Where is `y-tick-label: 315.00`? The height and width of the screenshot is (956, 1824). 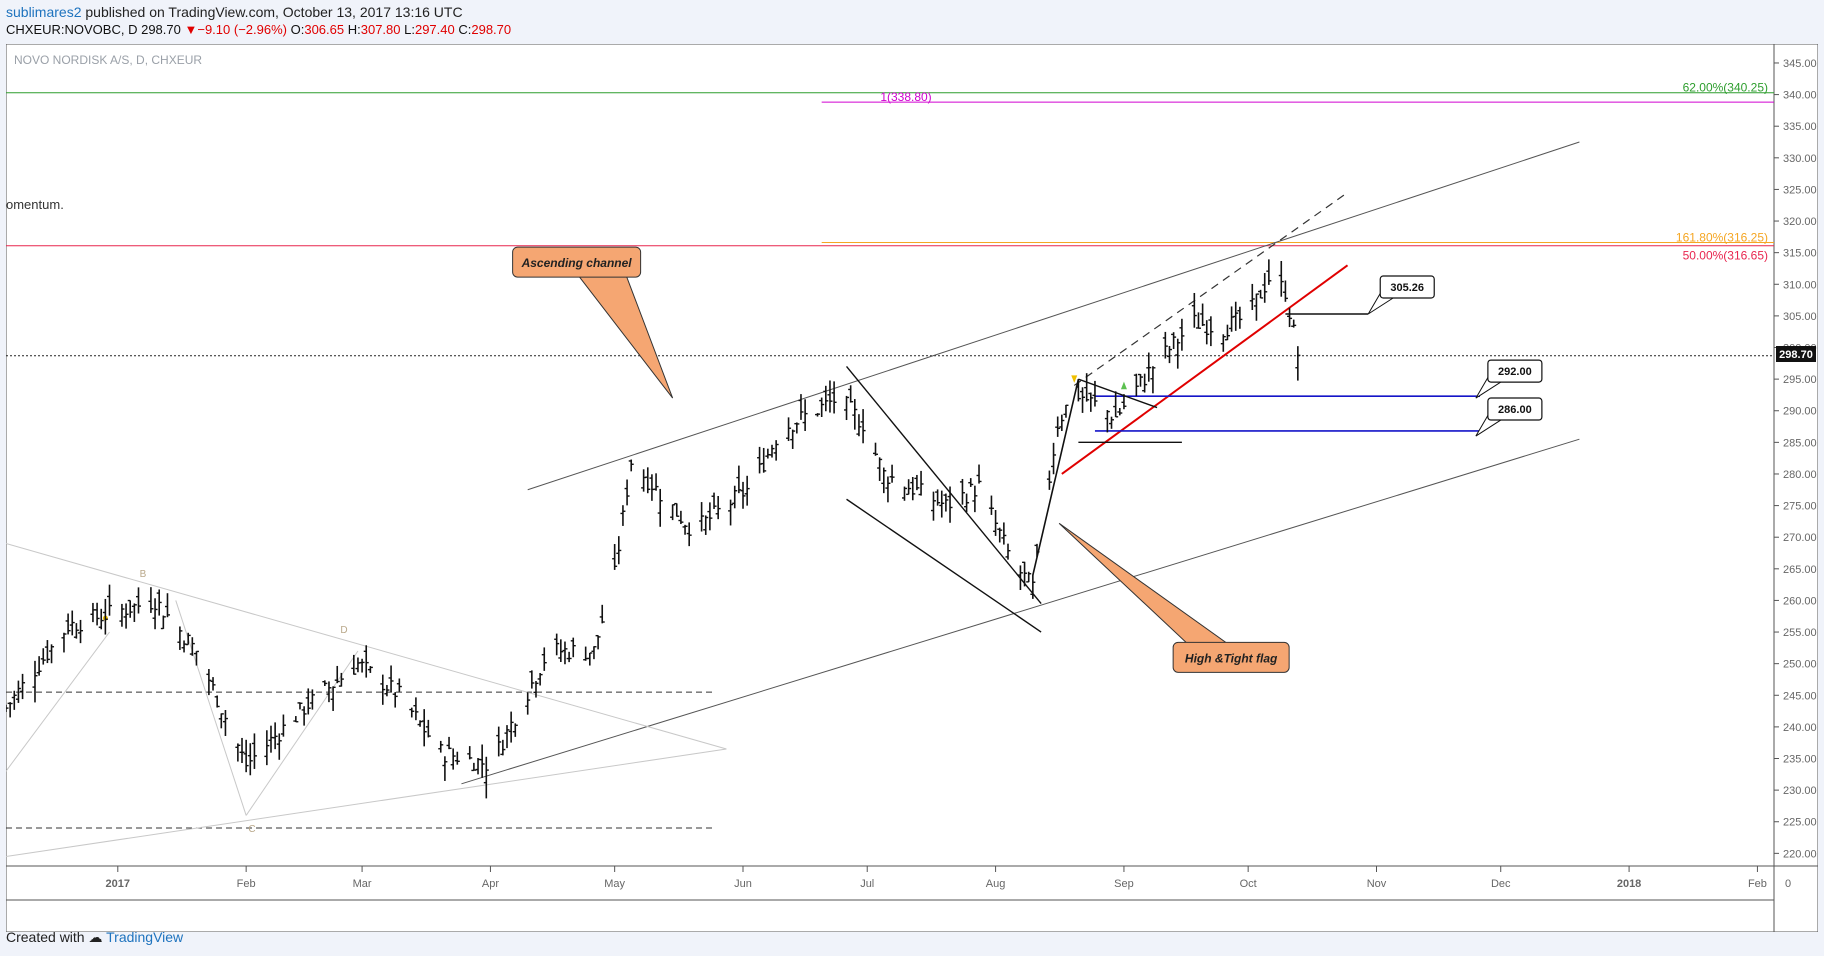 y-tick-label: 315.00 is located at coordinates (1800, 254).